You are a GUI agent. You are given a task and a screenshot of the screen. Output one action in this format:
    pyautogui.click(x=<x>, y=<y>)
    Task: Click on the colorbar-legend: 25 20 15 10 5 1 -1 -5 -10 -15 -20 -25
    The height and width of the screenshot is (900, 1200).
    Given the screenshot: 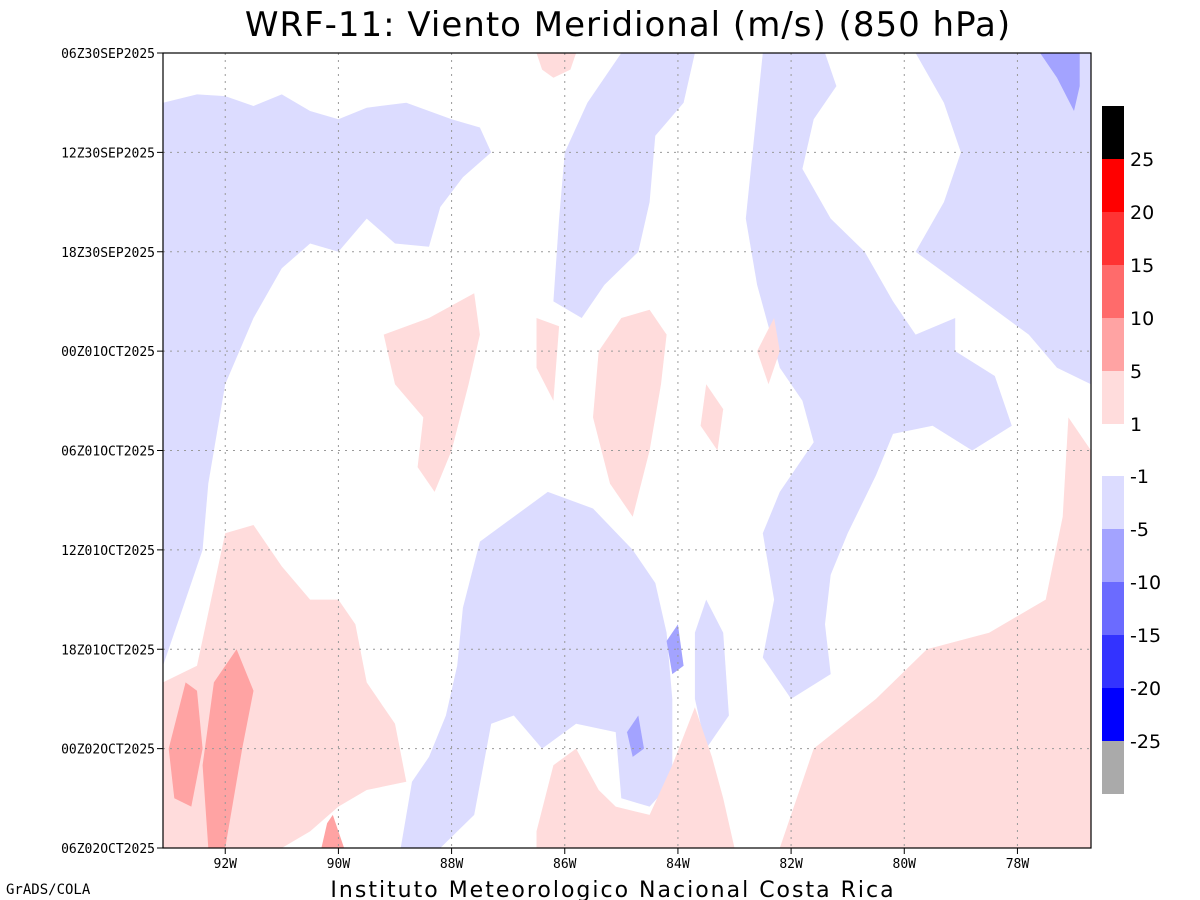 What is the action you would take?
    pyautogui.click(x=1131, y=450)
    